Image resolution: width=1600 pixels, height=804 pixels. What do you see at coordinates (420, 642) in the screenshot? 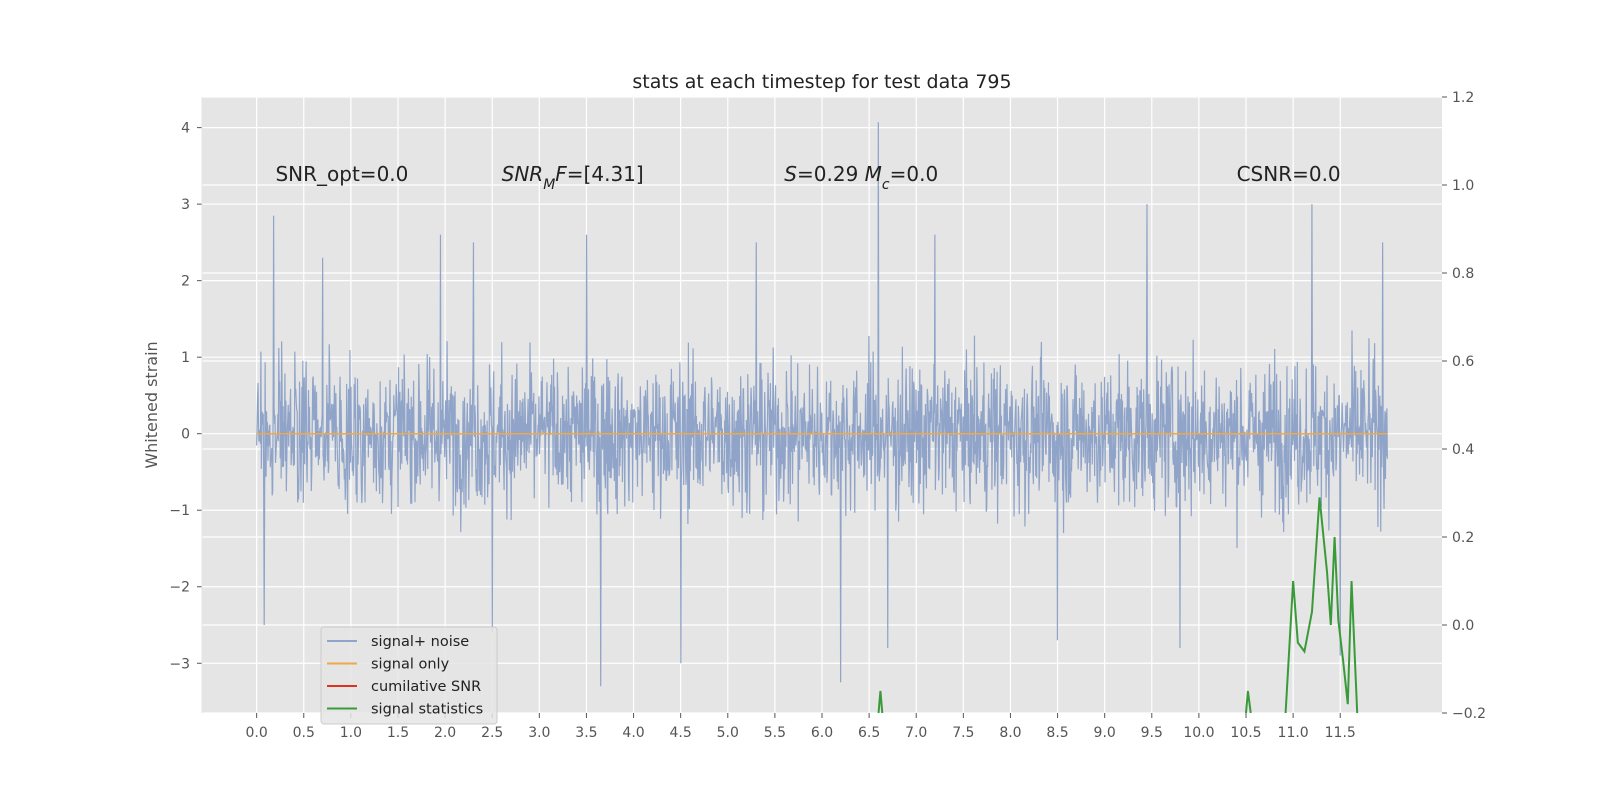
I see `legend-entry: signal+ noise` at bounding box center [420, 642].